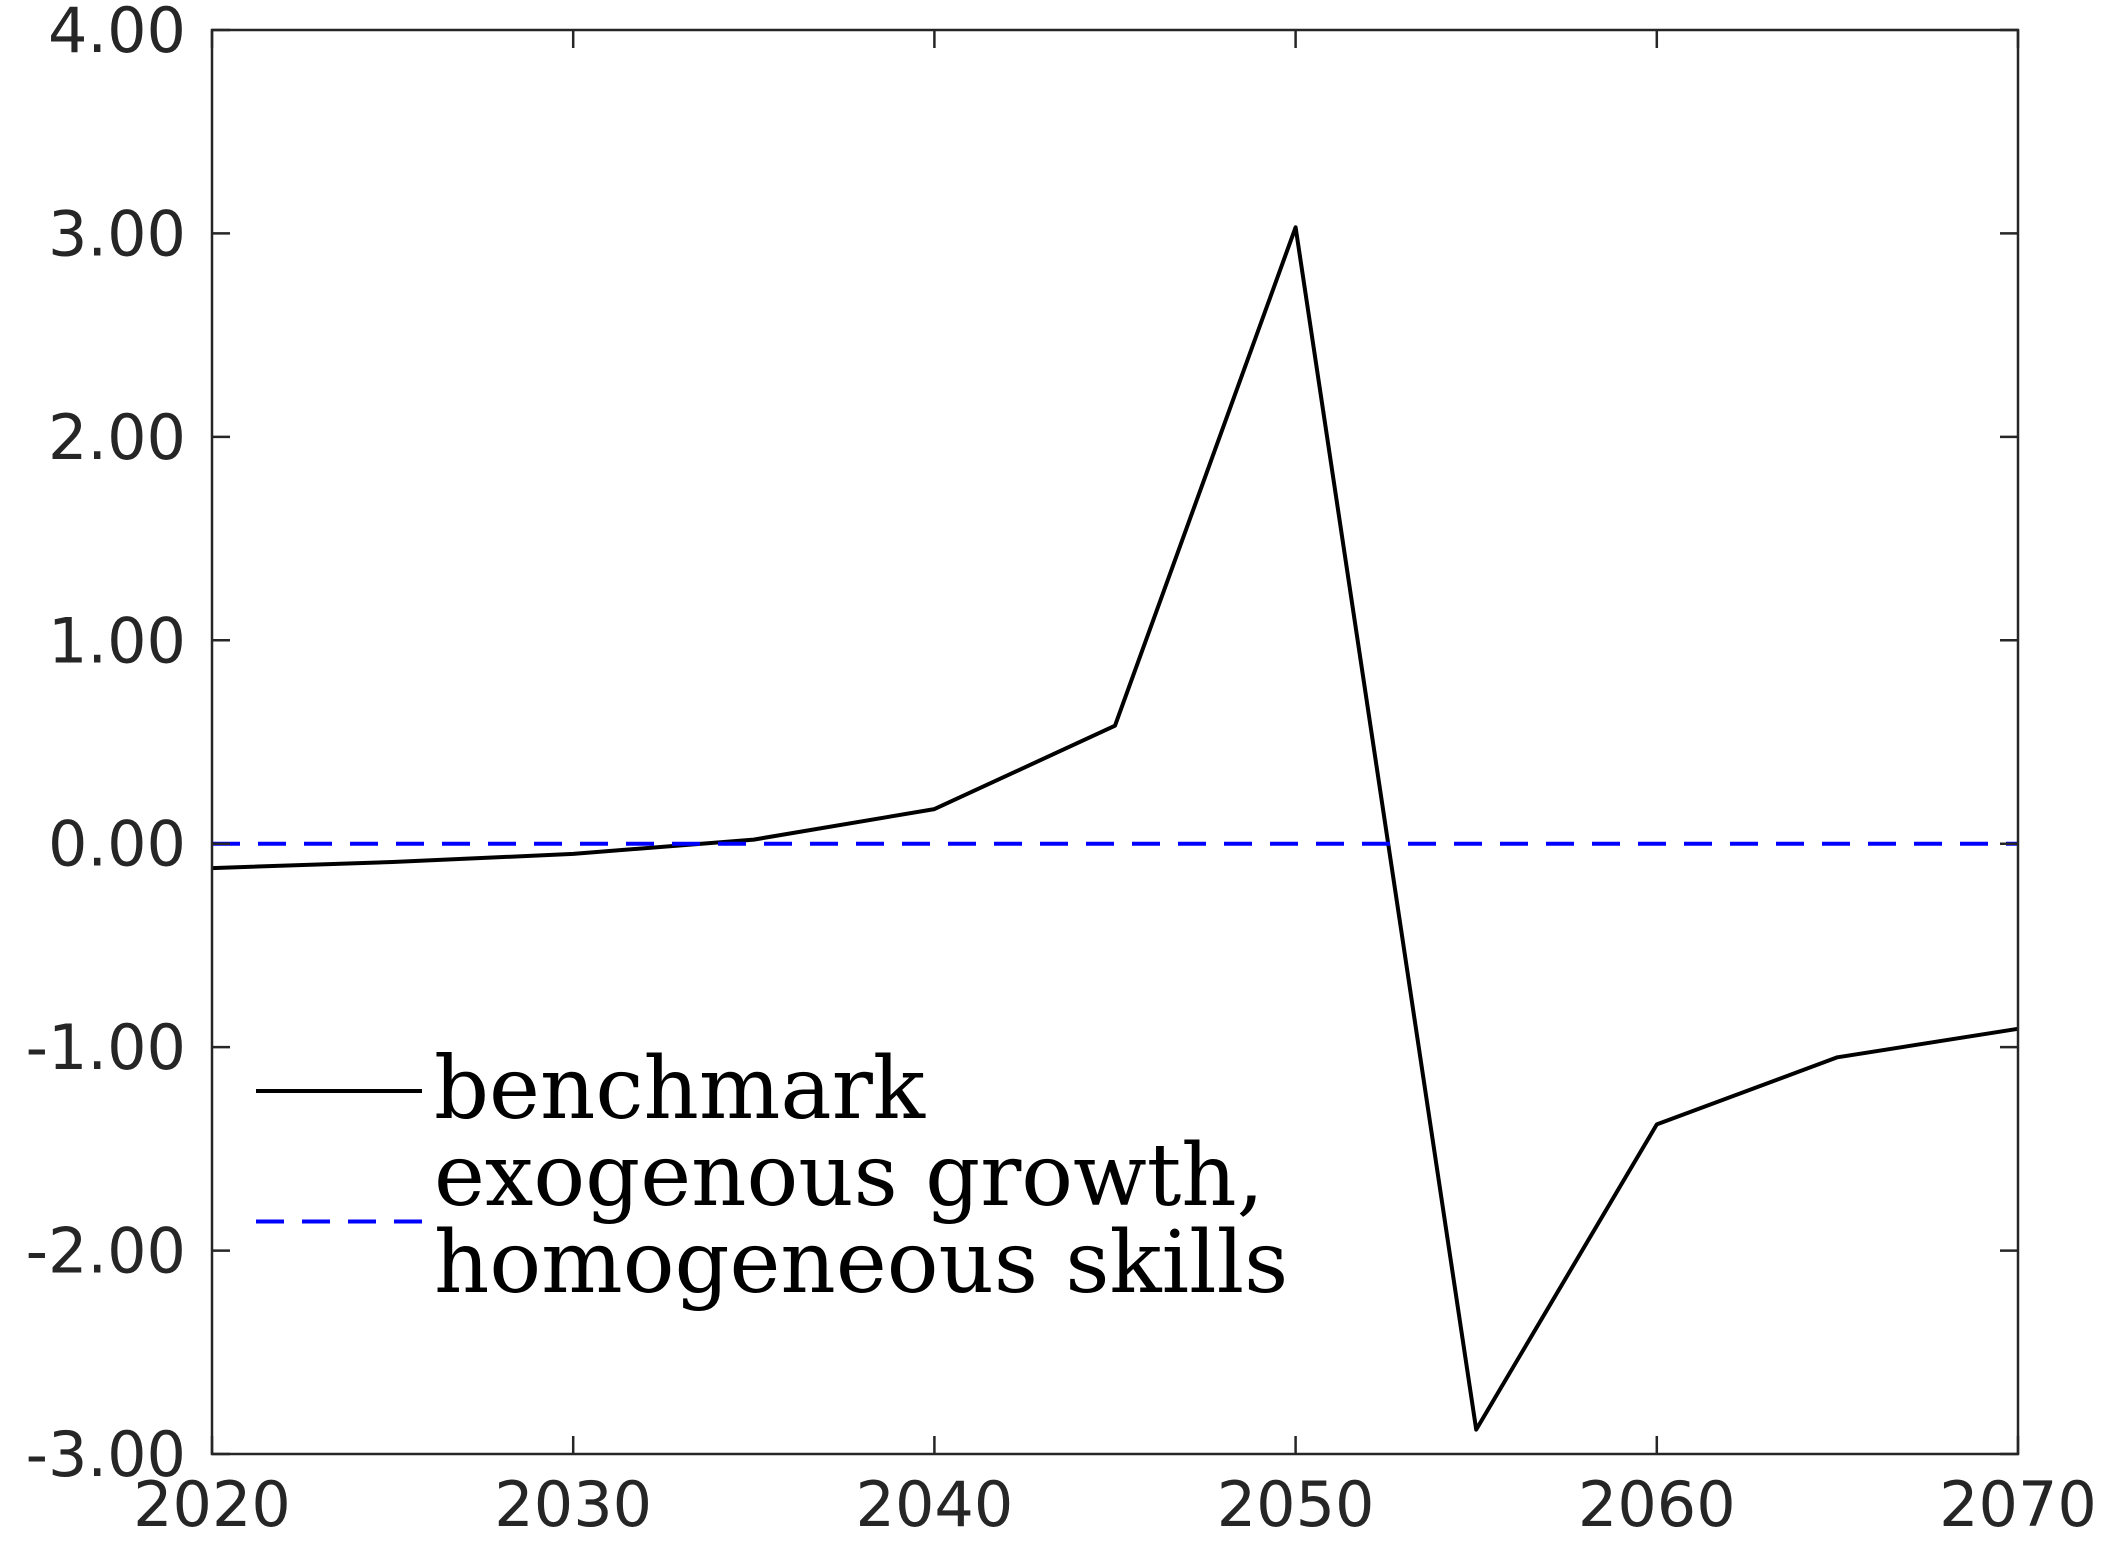 This screenshot has height=1554, width=2109. Describe the element at coordinates (1657, 1504) in the screenshot. I see `x-tick-label: 2060` at that location.